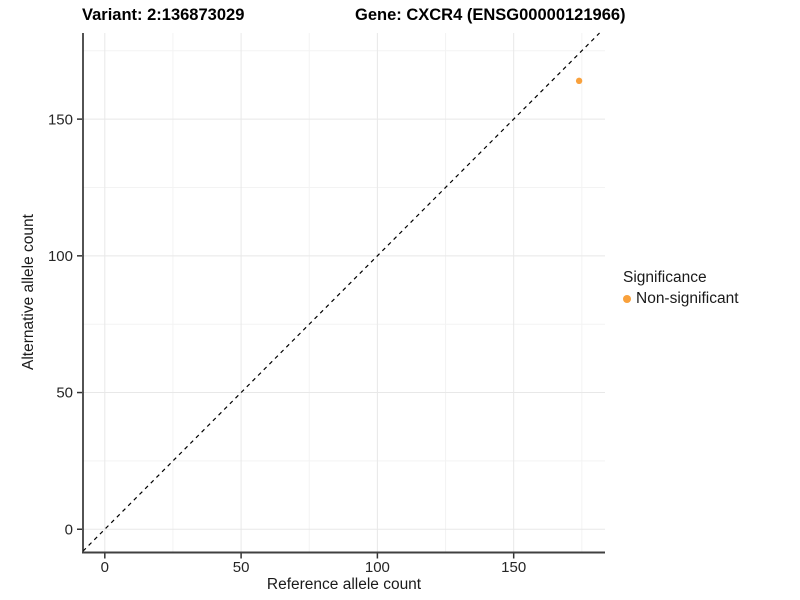  What do you see at coordinates (344, 584) in the screenshot?
I see `x-axis-title: Reference allele count` at bounding box center [344, 584].